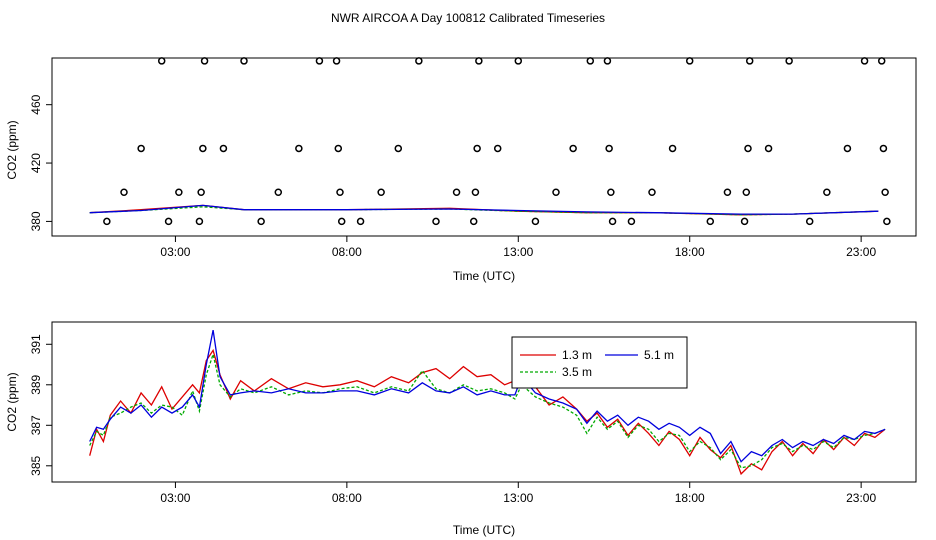  I want to click on bottom-y-axis-label: CO2 (ppm), so click(12, 401).